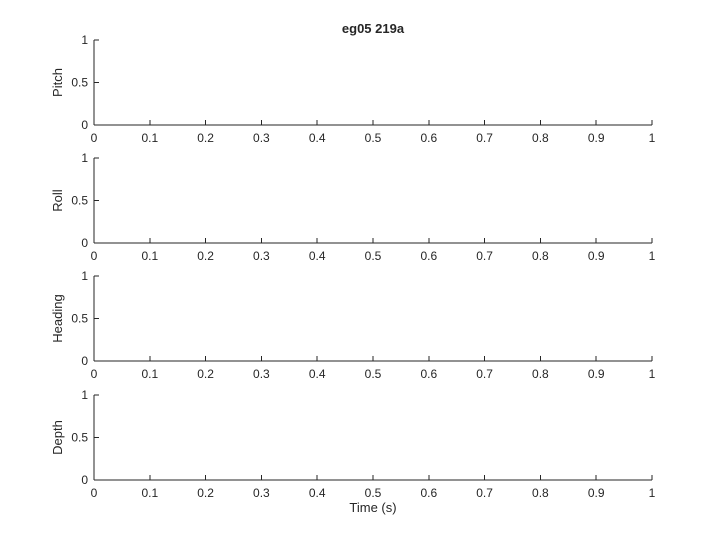 The height and width of the screenshot is (540, 720). I want to click on x-axis-label: Time (s), so click(372, 507).